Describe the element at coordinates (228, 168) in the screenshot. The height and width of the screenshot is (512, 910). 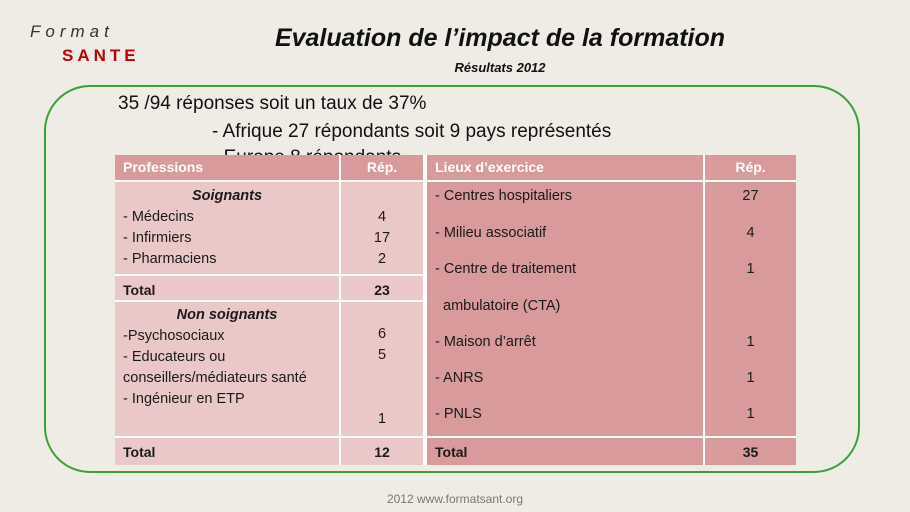
I see `header-professions: Professions` at that location.